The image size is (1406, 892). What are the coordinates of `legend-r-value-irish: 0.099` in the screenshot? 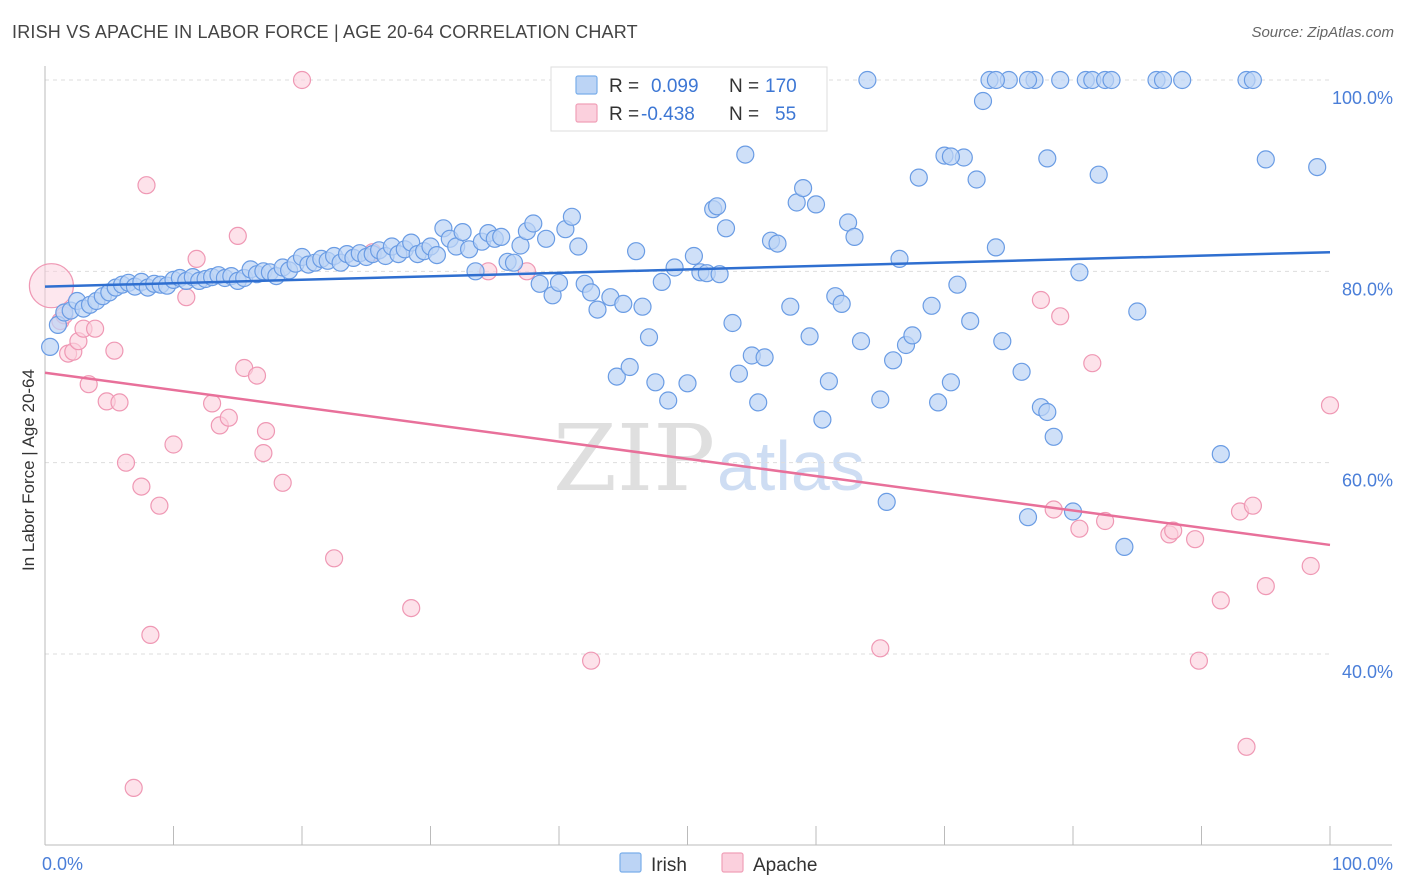 It's located at (675, 86).